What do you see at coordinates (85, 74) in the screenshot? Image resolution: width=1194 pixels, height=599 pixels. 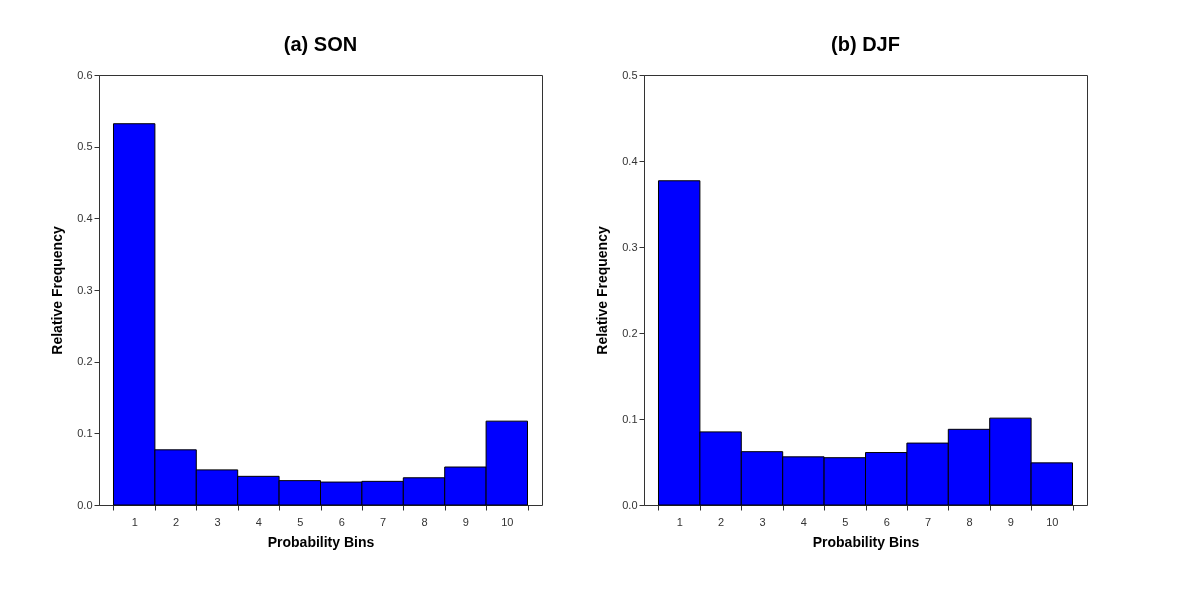 I see `y-tick-label: 0.6` at bounding box center [85, 74].